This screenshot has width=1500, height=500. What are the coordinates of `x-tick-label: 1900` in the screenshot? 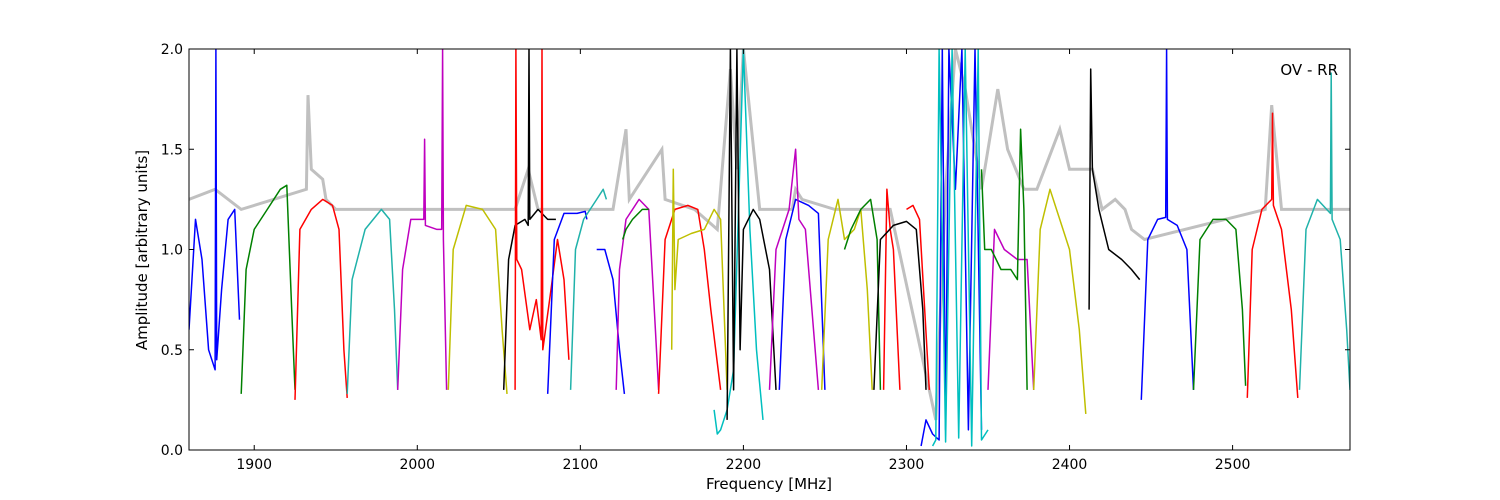 It's located at (254, 465).